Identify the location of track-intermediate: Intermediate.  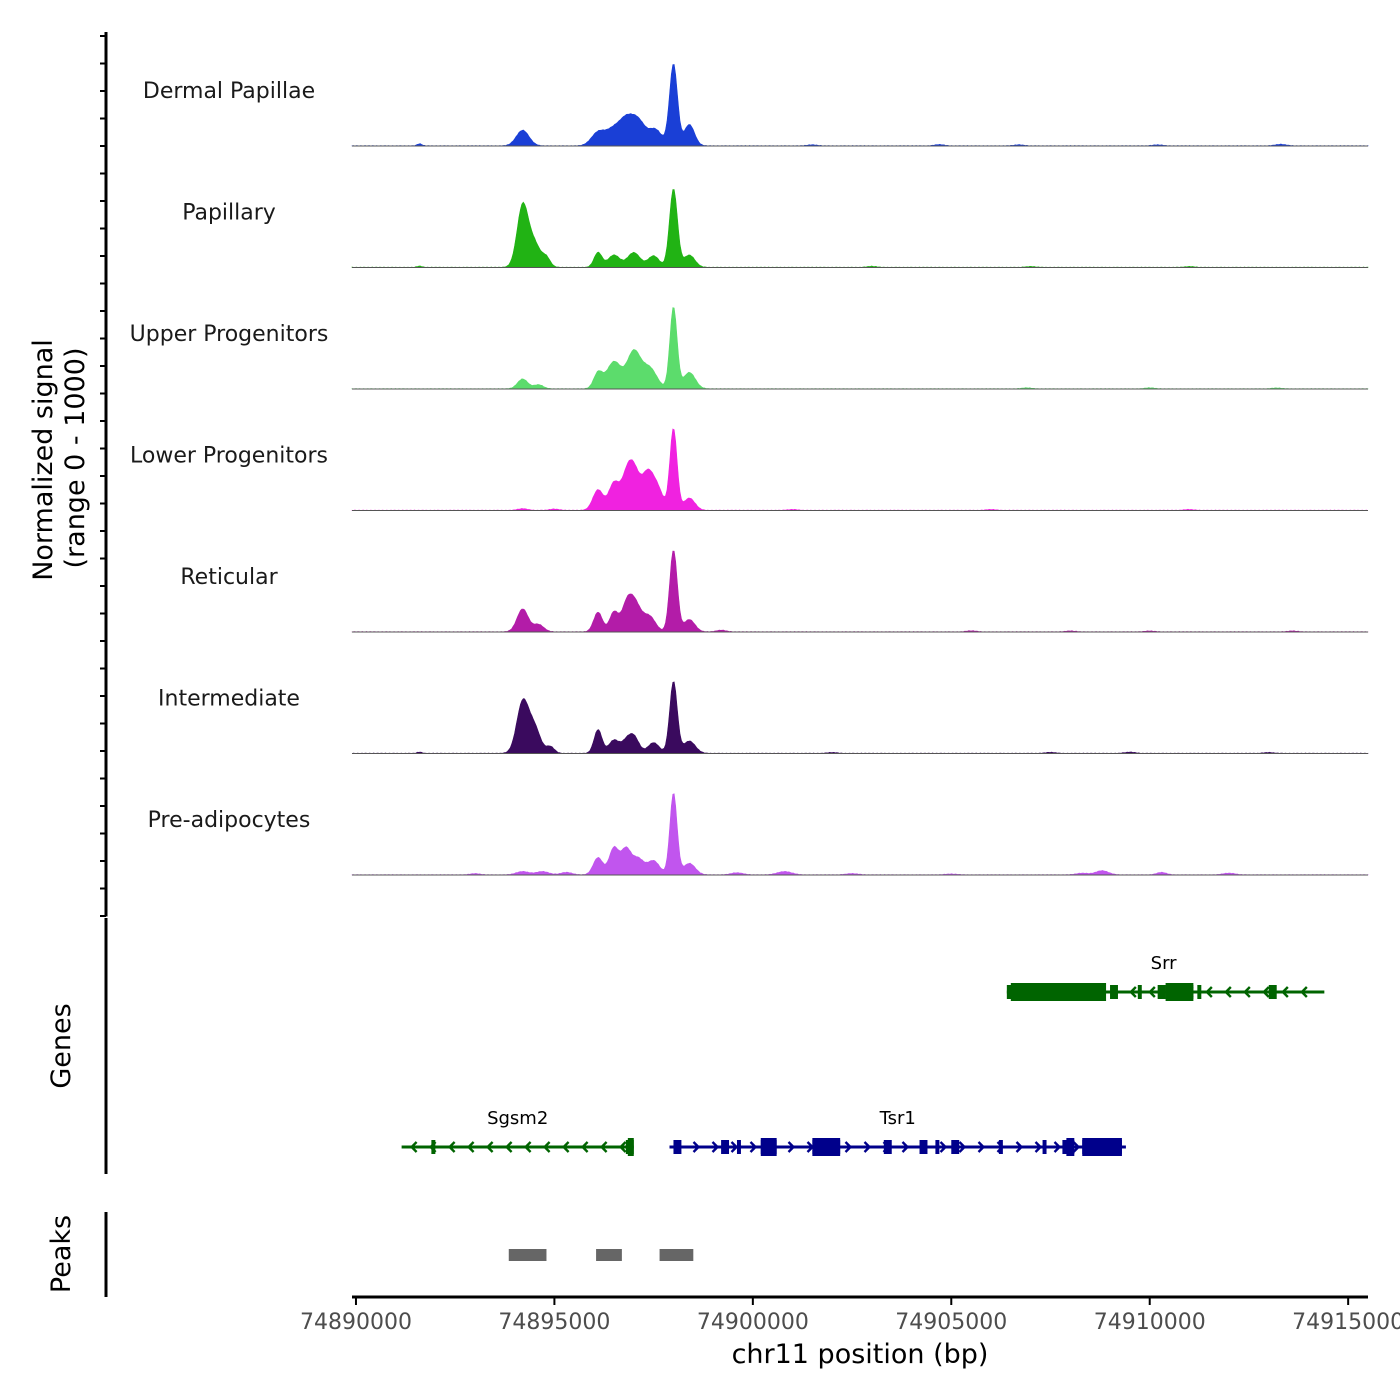
(763, 717).